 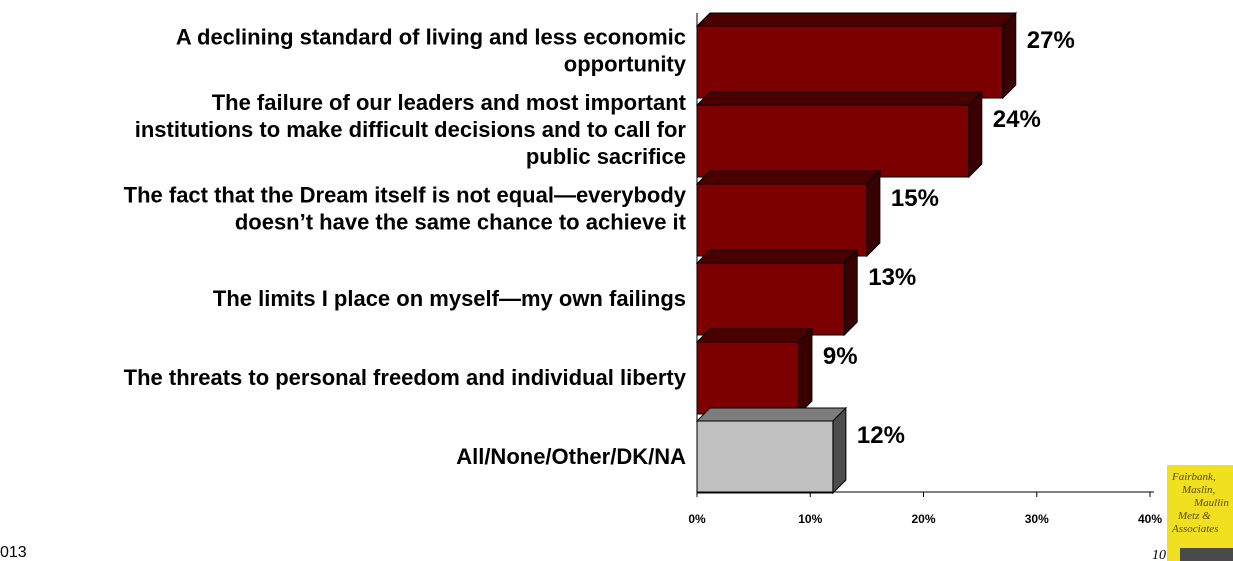 What do you see at coordinates (810, 519) in the screenshot?
I see `x-tick-label: 10%` at bounding box center [810, 519].